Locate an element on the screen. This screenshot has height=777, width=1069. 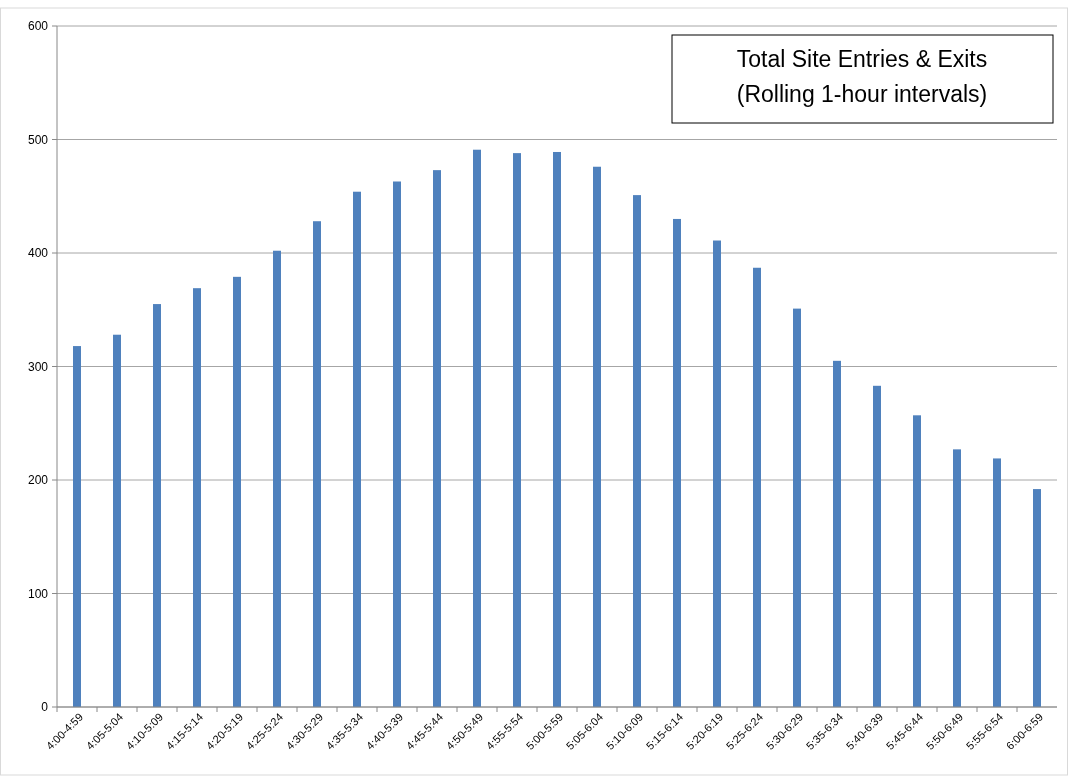
y-tick-label: 300 is located at coordinates (38, 366).